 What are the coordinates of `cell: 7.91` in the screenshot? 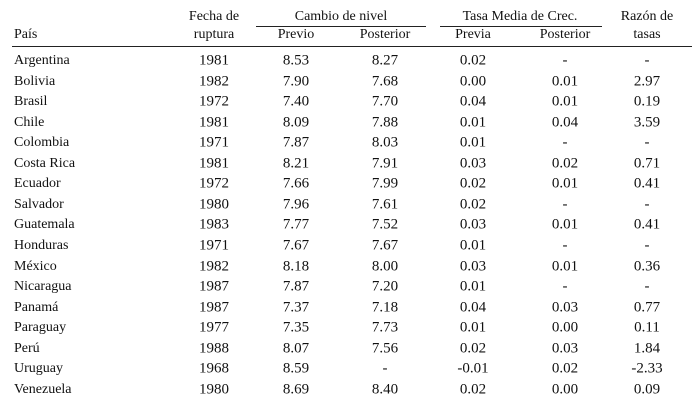 It's located at (385, 163).